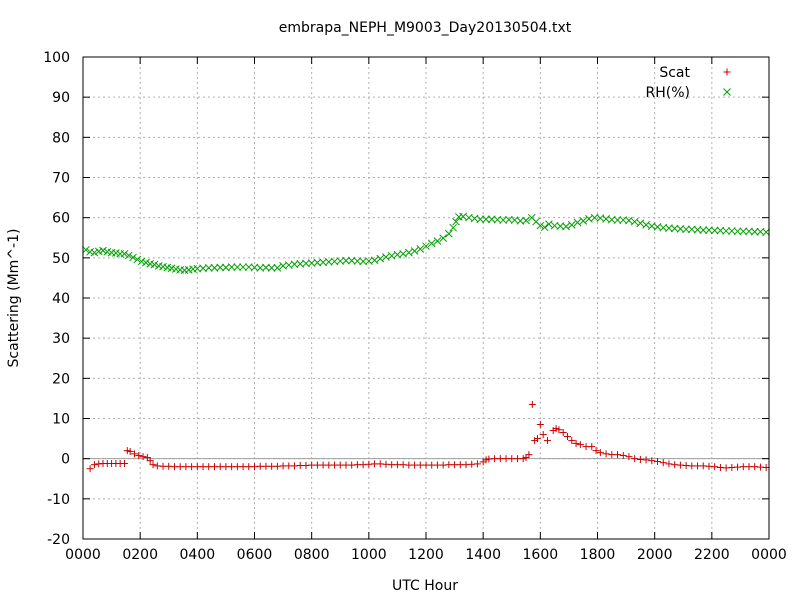 This screenshot has width=800, height=600. Describe the element at coordinates (541, 555) in the screenshot. I see `x-tick-label: 1600` at that location.